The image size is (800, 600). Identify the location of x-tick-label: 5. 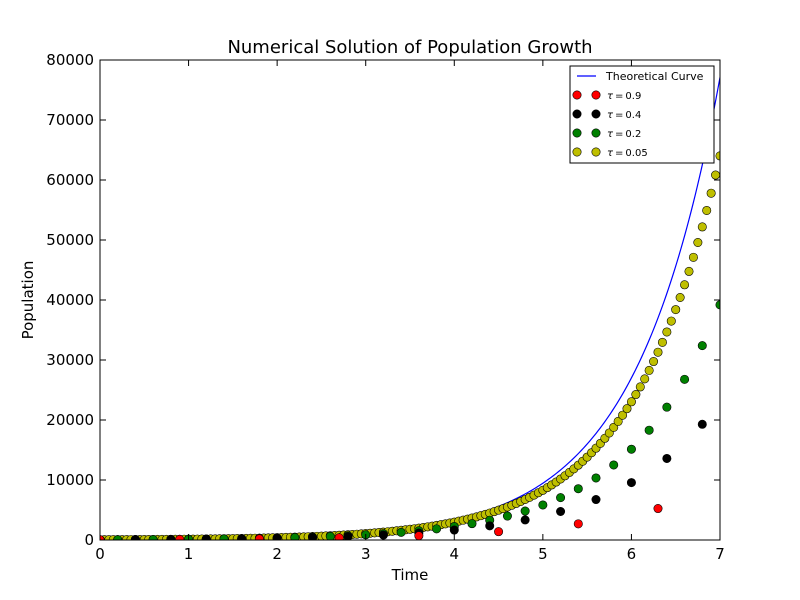
(543, 554).